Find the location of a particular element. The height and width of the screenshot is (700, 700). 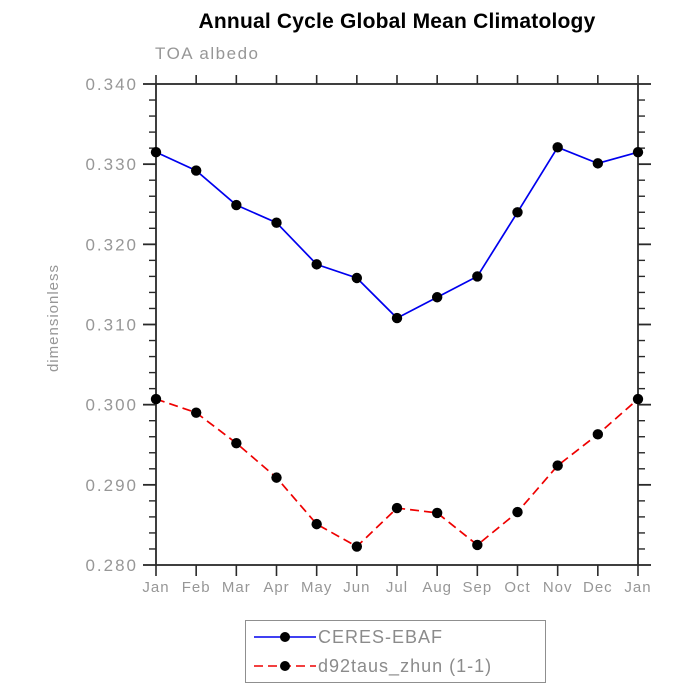

series-line is located at coordinates (397, 473).